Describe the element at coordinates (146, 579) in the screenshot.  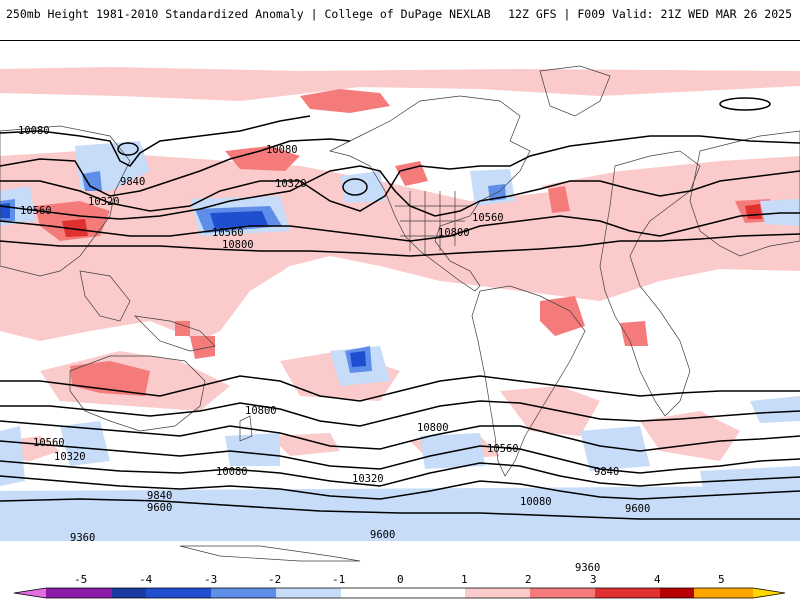
I see `colorbar-tick: -4` at that location.